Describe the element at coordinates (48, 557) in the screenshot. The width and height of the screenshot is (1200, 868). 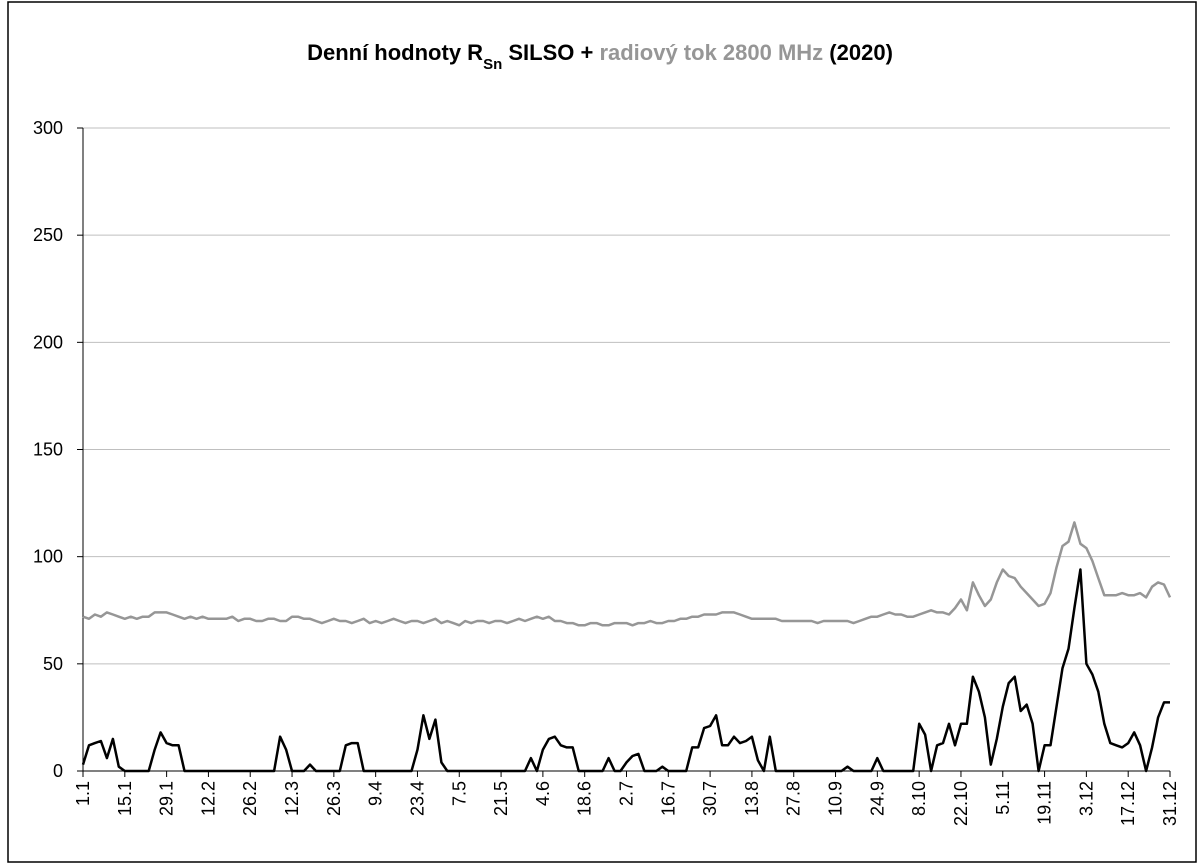
I see `y-tick-label: 100` at that location.